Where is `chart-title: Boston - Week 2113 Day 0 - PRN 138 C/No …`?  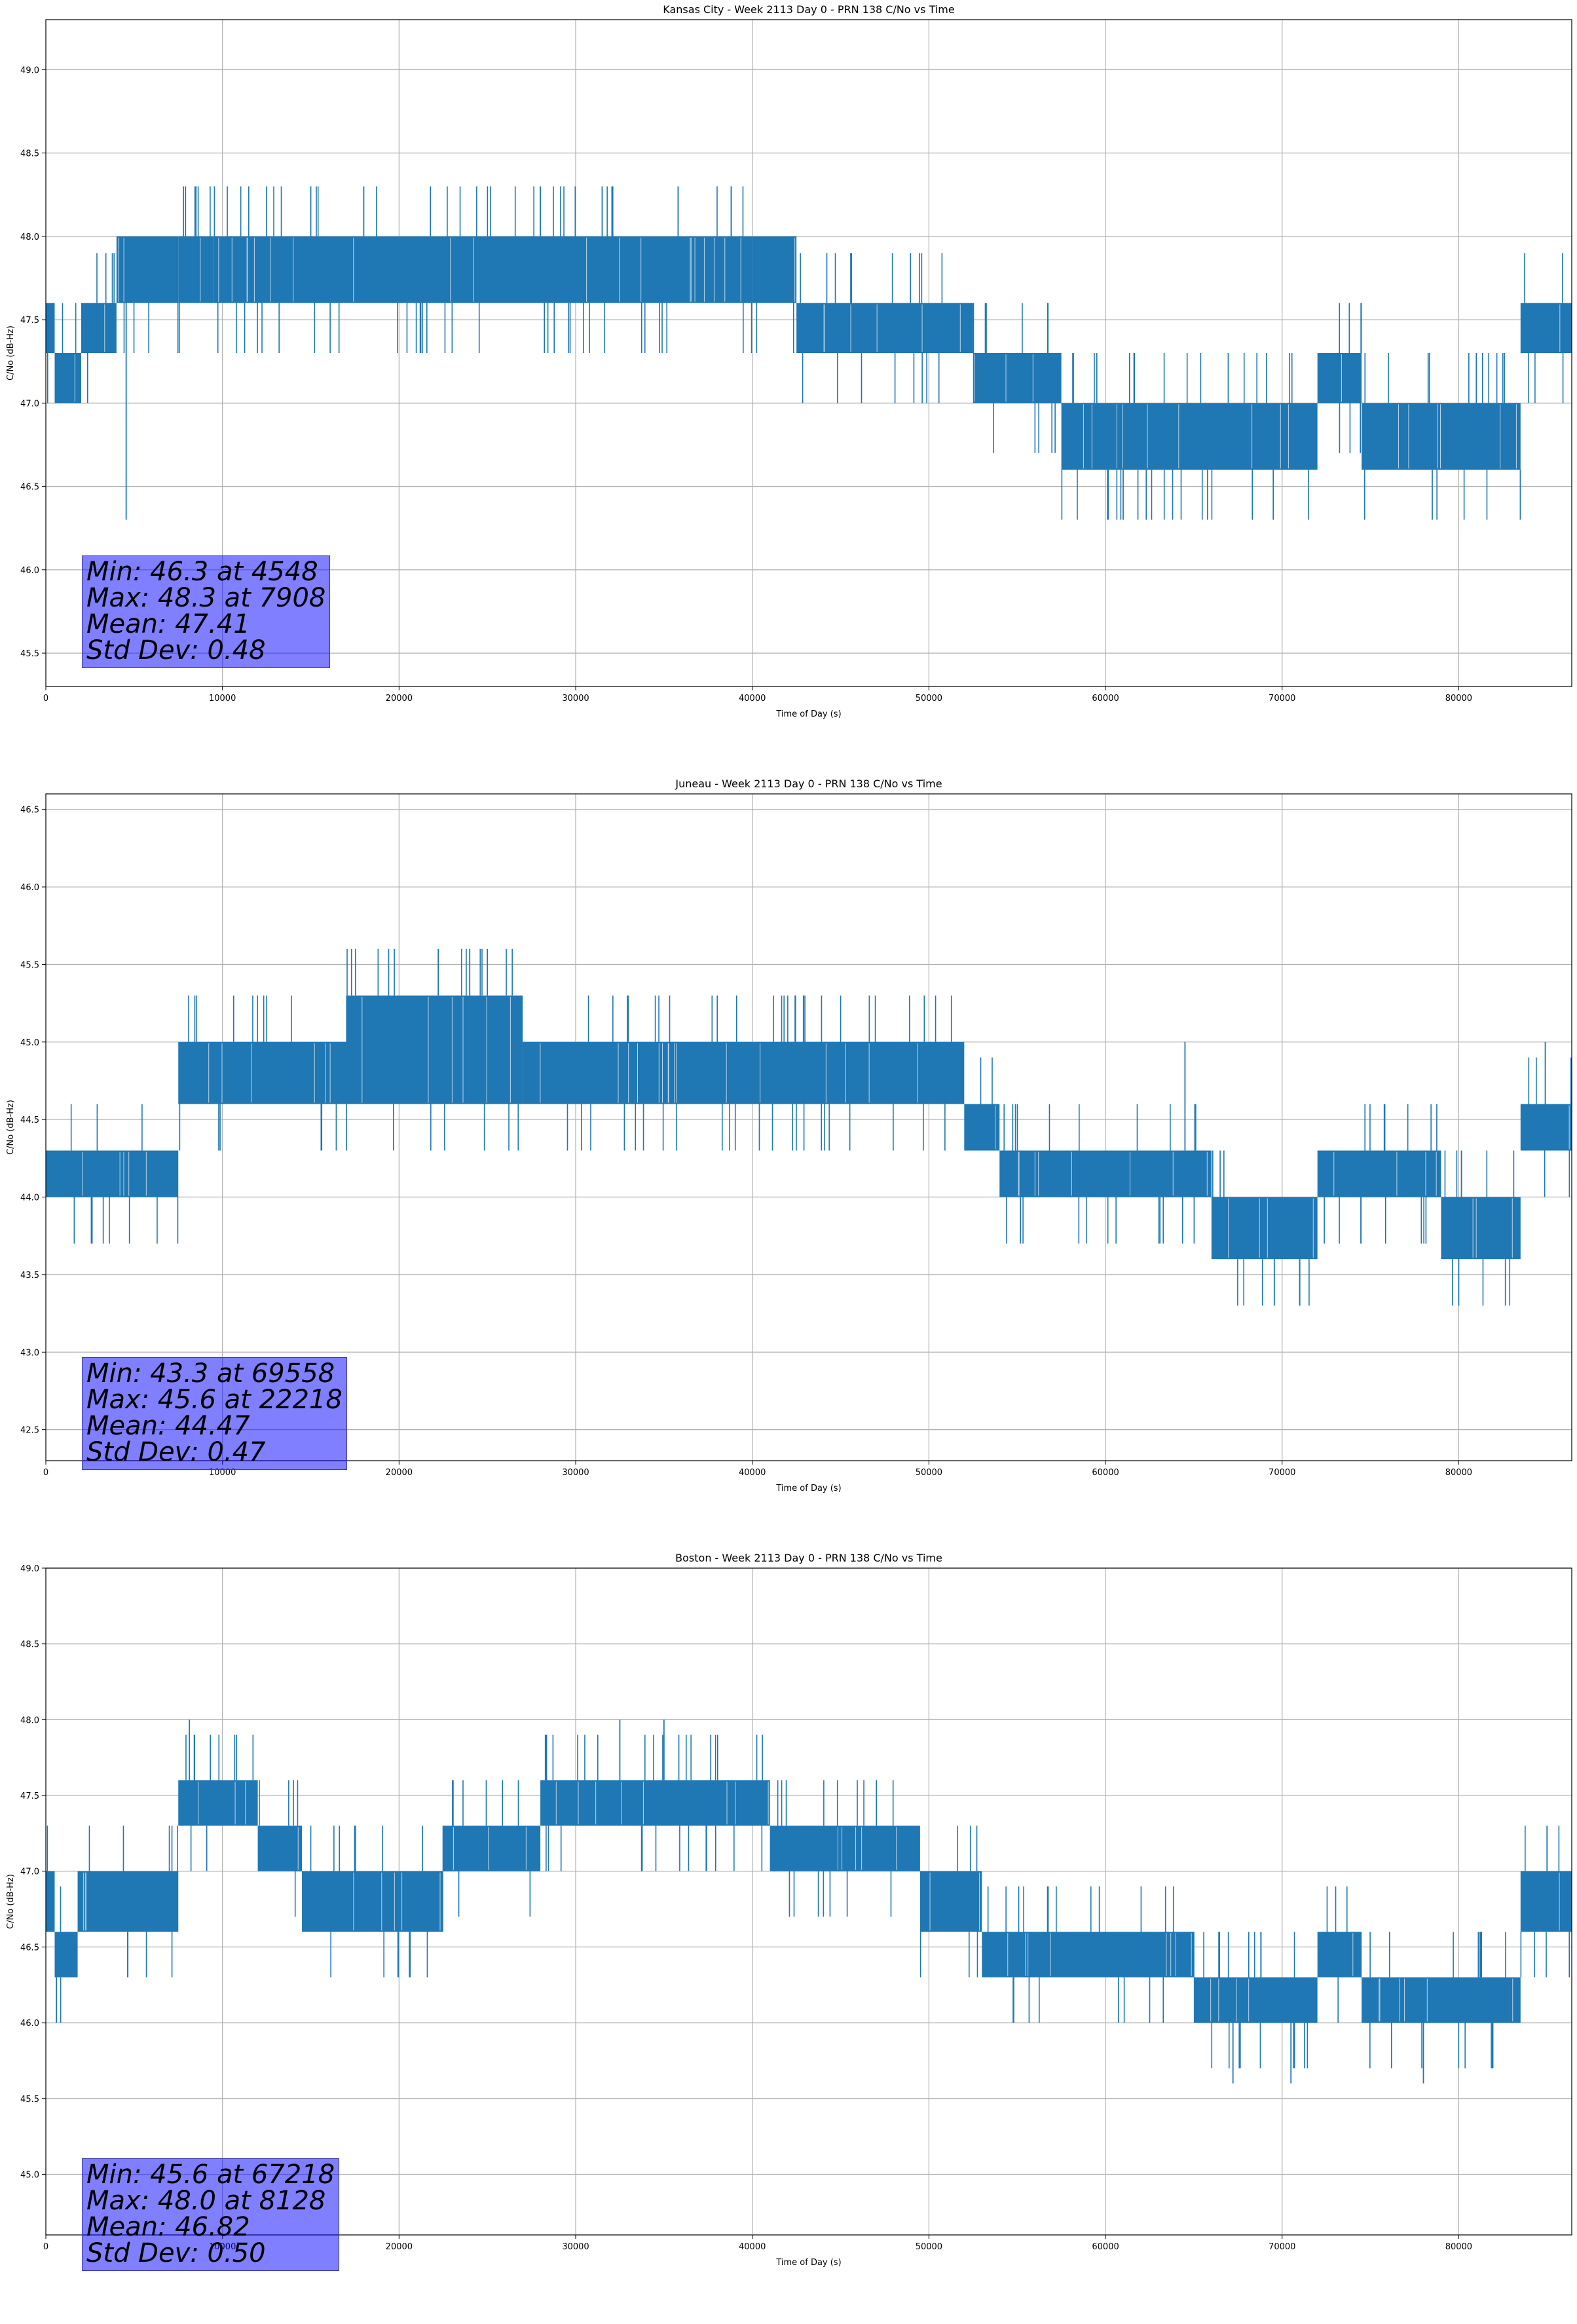
chart-title: Boston - Week 2113 Day 0 - PRN 138 C/No … is located at coordinates (808, 1558).